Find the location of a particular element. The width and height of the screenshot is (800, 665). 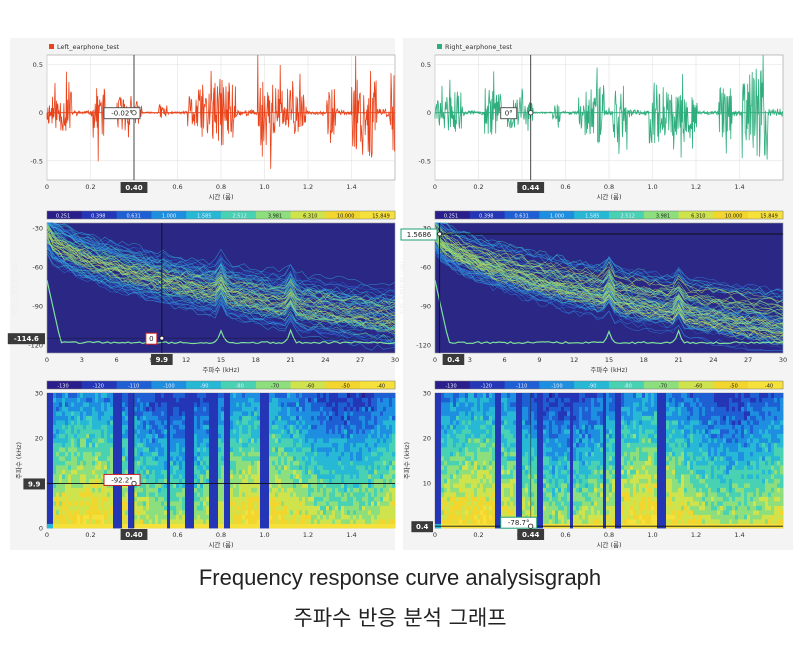

cursor-x-label: 9.9 is located at coordinates (162, 360).